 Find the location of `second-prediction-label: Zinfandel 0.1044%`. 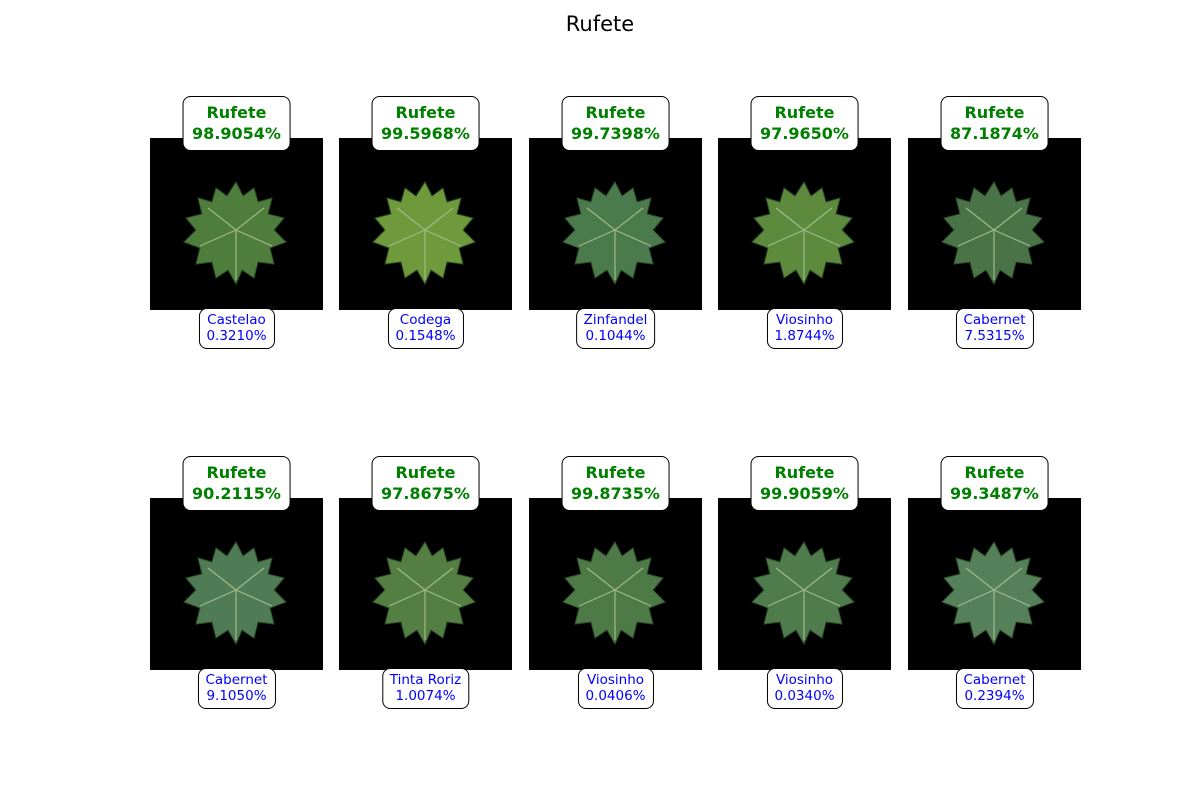

second-prediction-label: Zinfandel 0.1044% is located at coordinates (615, 328).